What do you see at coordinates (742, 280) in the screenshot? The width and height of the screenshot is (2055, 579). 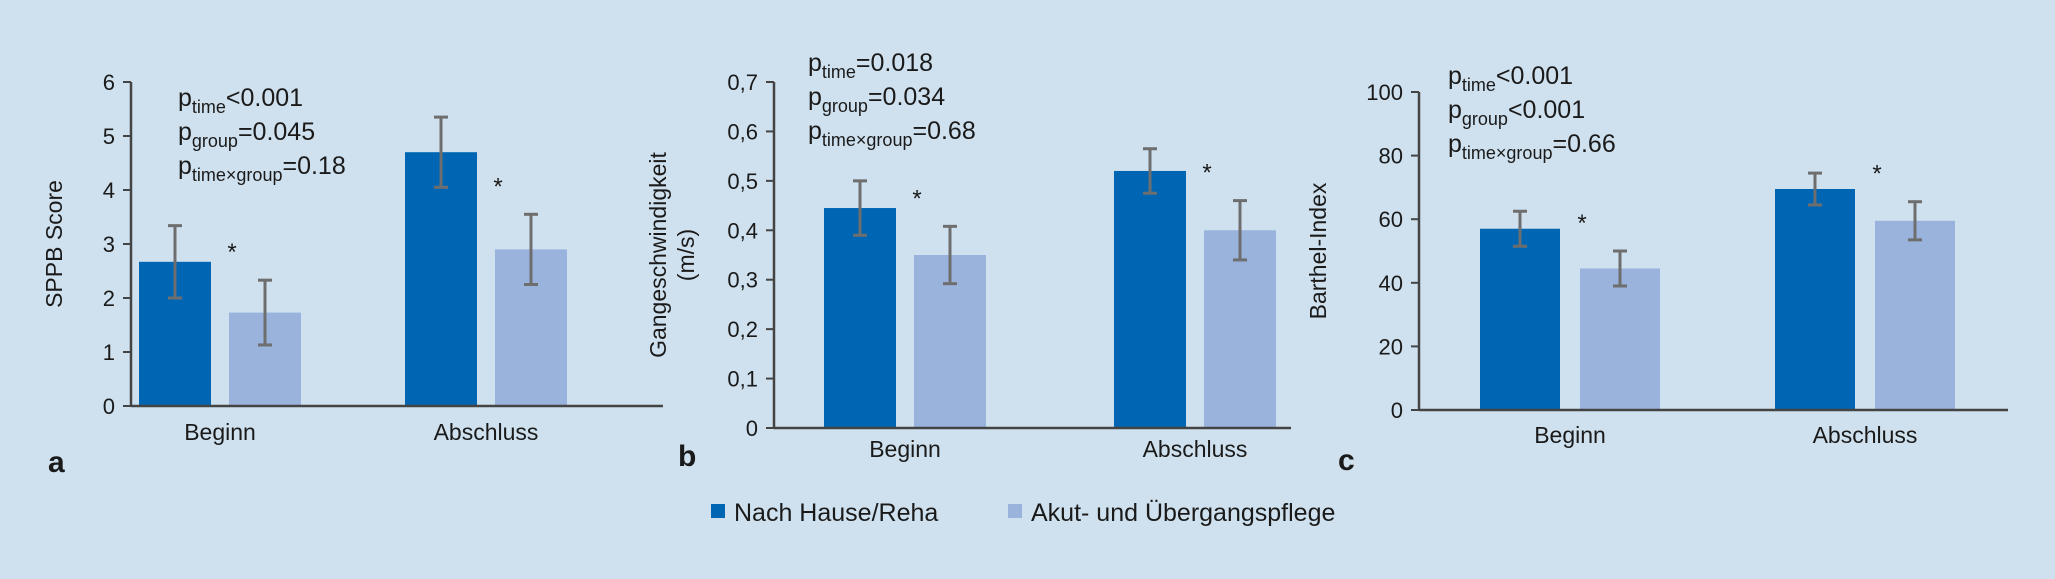 I see `y-tick-label: 0,3` at bounding box center [742, 280].